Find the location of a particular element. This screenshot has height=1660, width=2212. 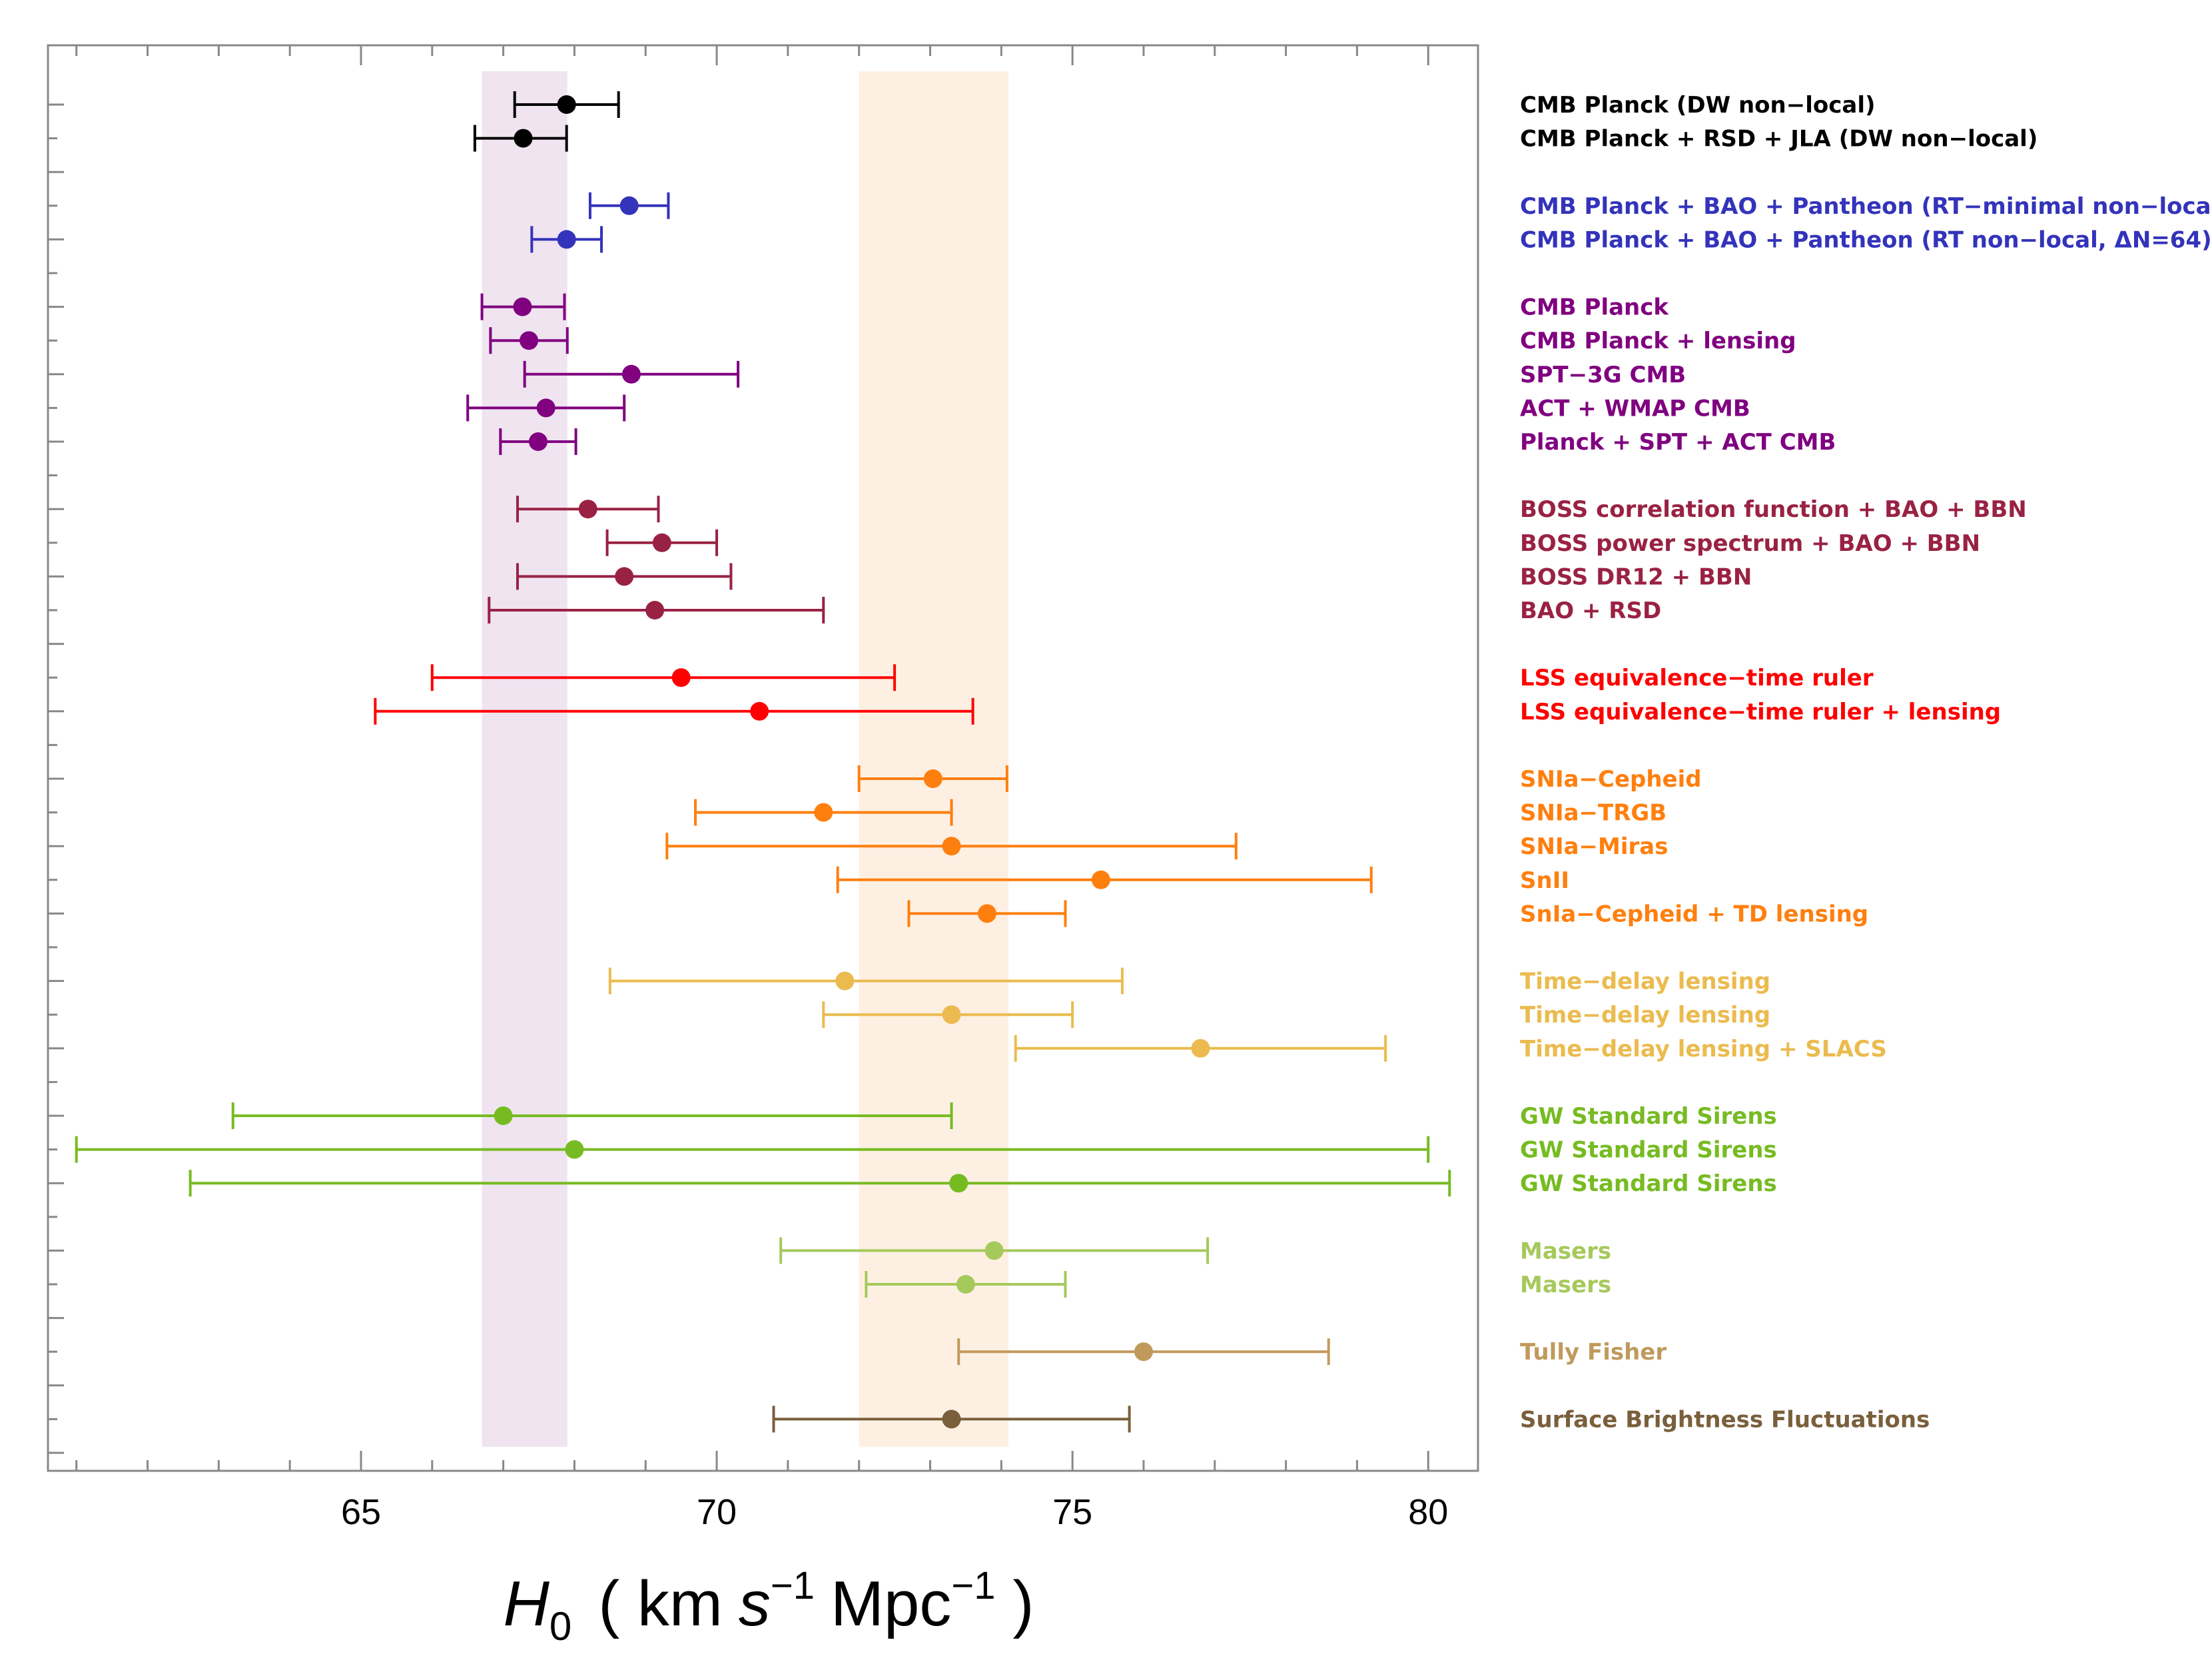

legend-label: CMB Planck (DW non−local) is located at coordinates (1698, 105).